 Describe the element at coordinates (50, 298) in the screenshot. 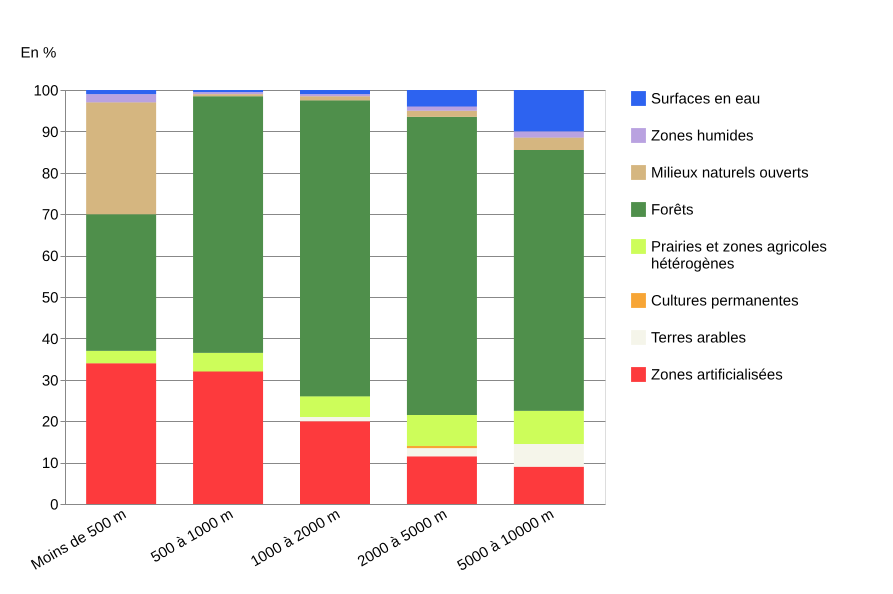

I see `y-tick-label: 50` at that location.